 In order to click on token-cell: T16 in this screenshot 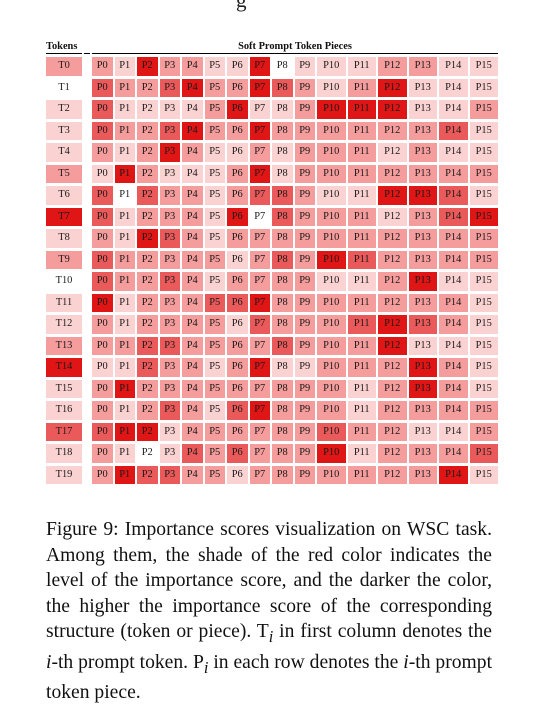, I will do `click(64, 410)`.